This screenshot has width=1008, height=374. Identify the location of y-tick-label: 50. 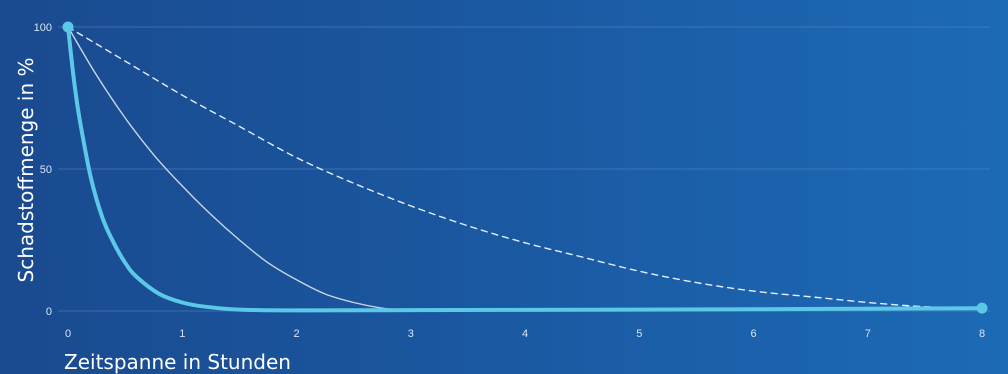
(46, 170).